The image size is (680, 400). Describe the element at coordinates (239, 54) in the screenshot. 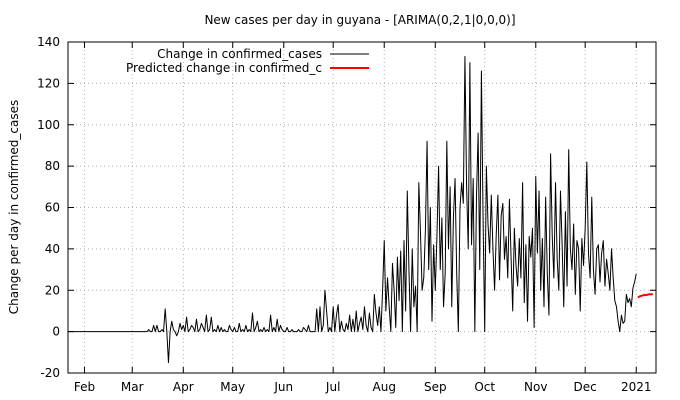

I see `legend-label-1: Change in confirmed_cases` at that location.